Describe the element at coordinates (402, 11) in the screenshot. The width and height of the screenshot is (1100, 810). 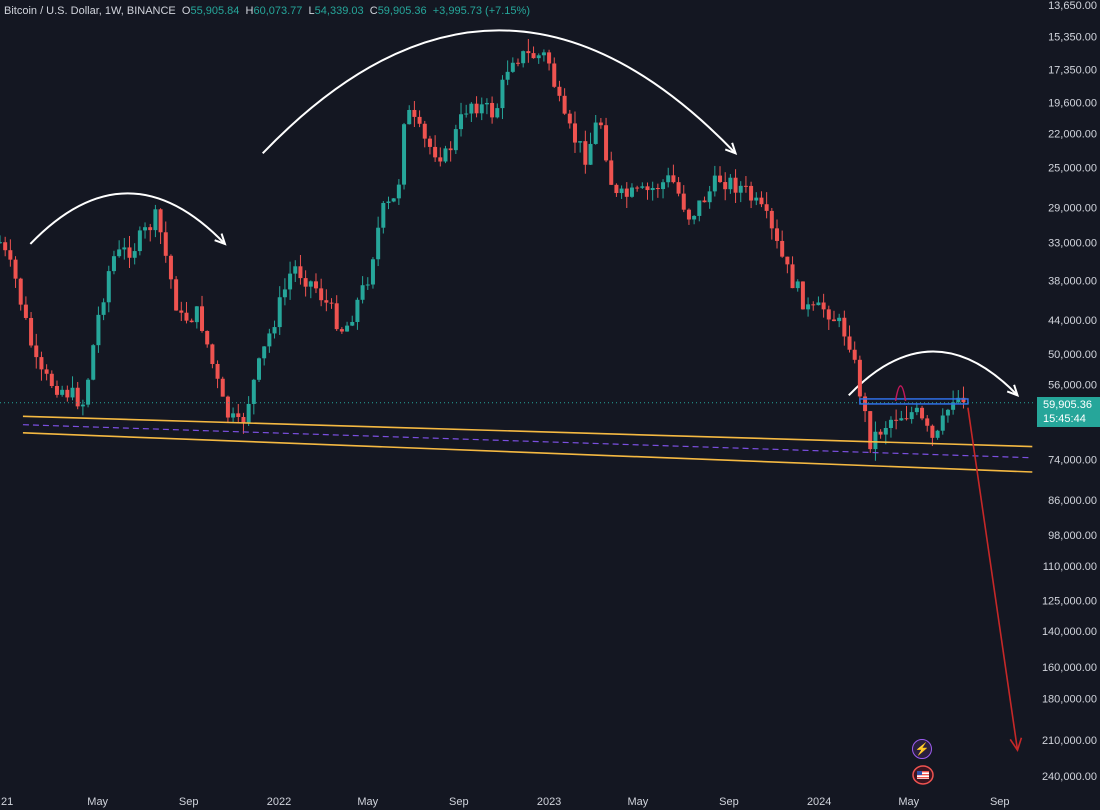
I see `close-value: 59,905.36` at that location.